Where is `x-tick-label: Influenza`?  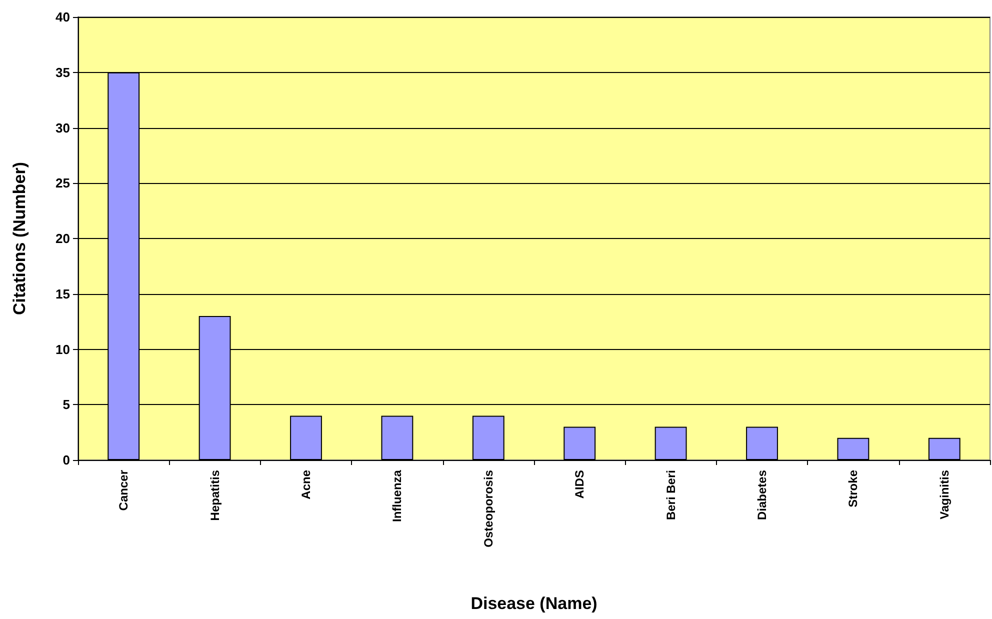
x-tick-label: Influenza is located at coordinates (397, 496).